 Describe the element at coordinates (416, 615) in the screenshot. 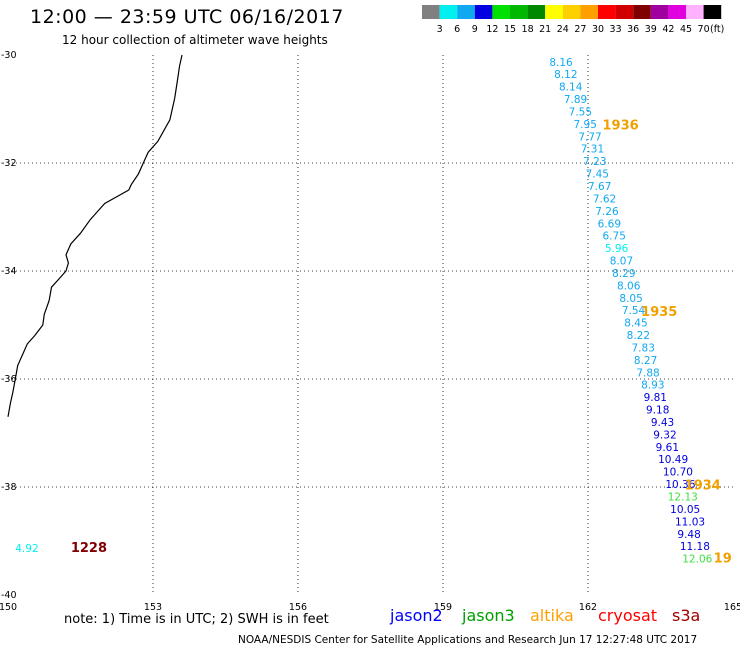

I see `satellite-jason2: jason2` at that location.